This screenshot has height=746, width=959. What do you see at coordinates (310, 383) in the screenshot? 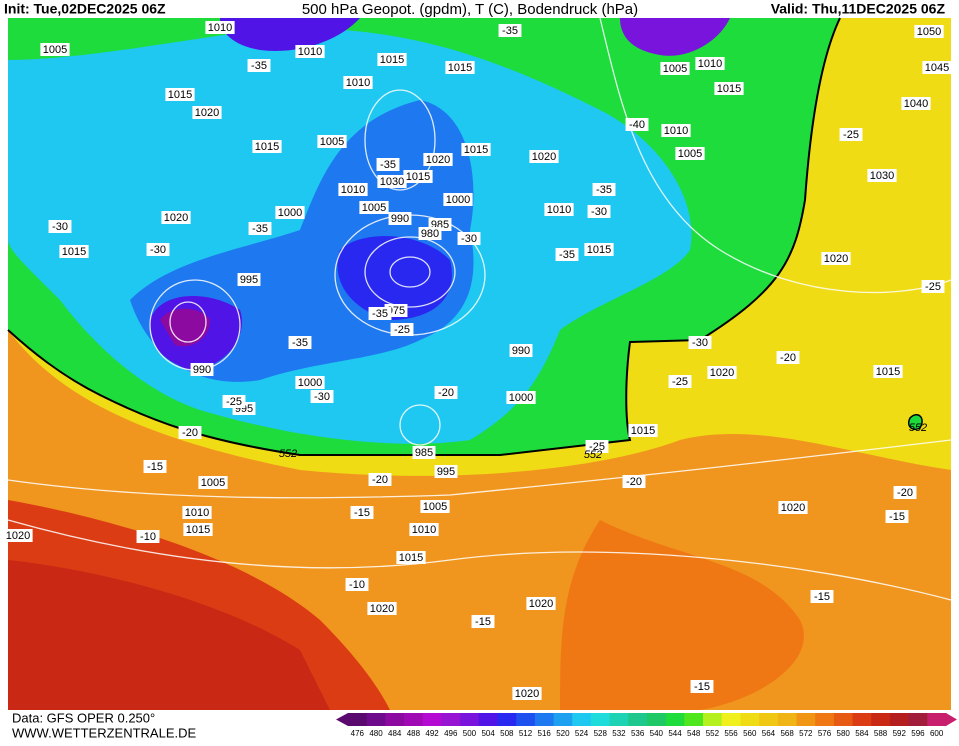
I see `pressure-label: 1000` at bounding box center [310, 383].